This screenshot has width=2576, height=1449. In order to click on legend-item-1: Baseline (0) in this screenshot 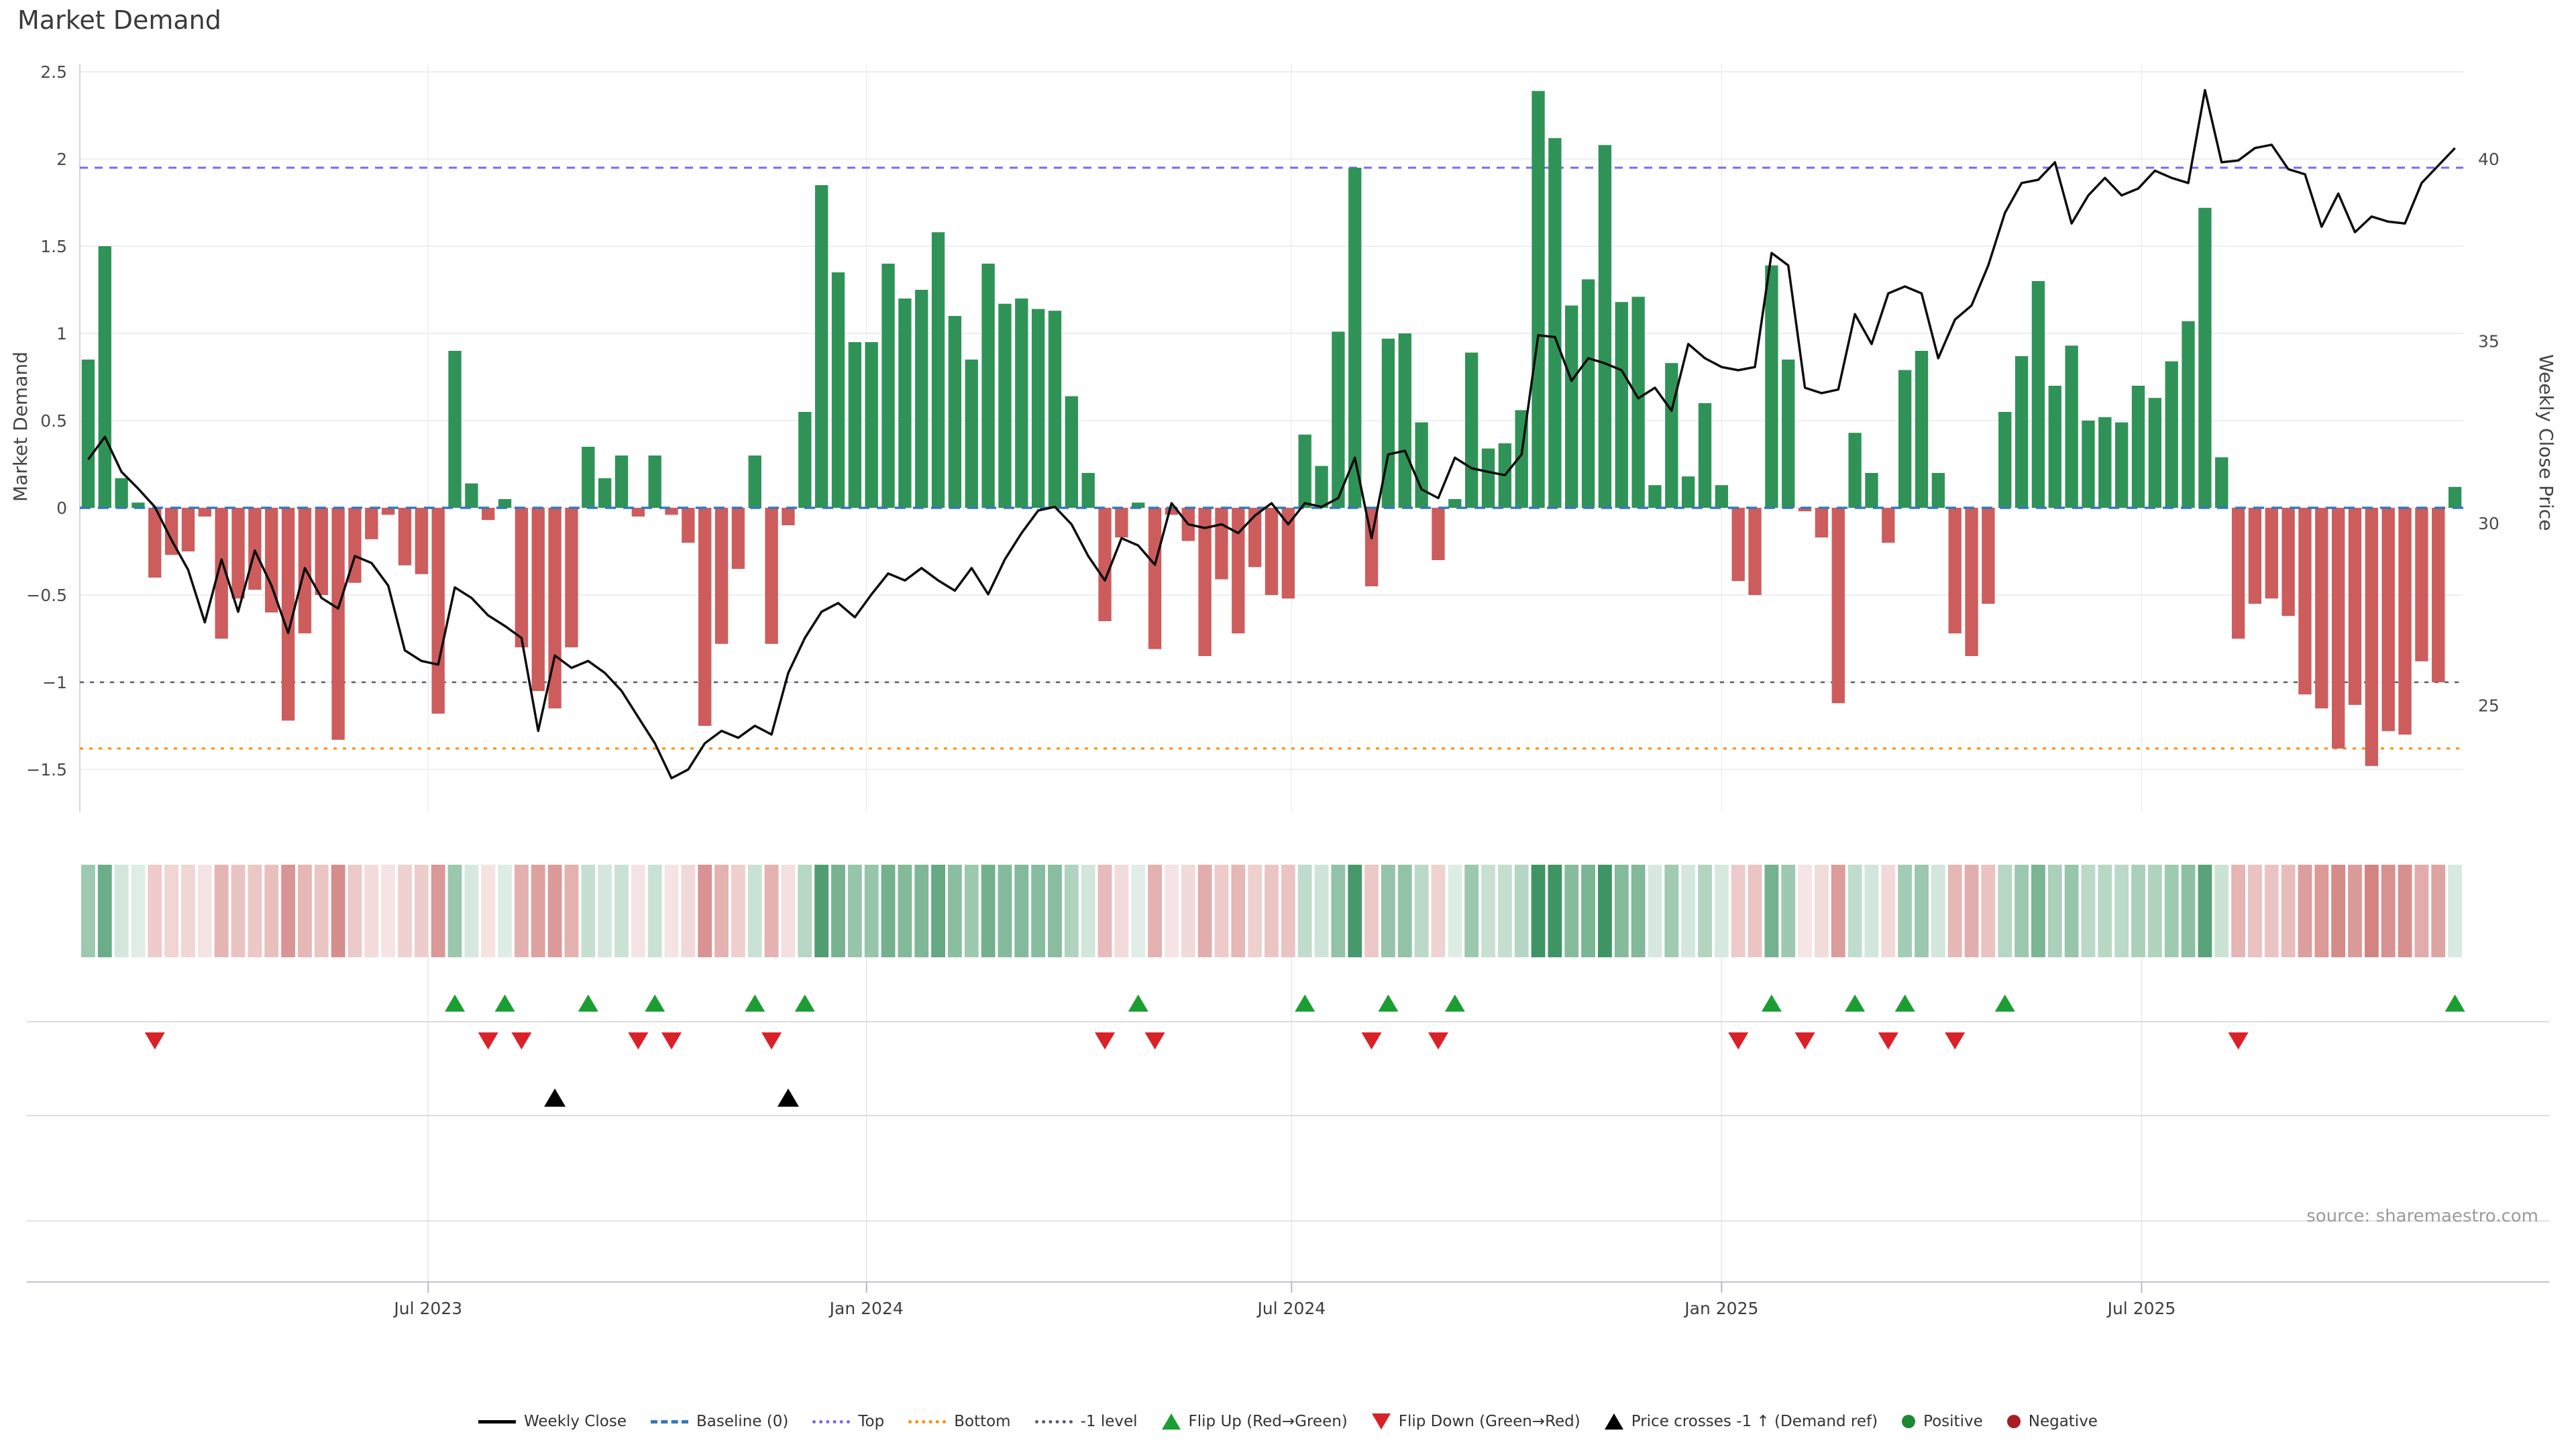, I will do `click(719, 1421)`.